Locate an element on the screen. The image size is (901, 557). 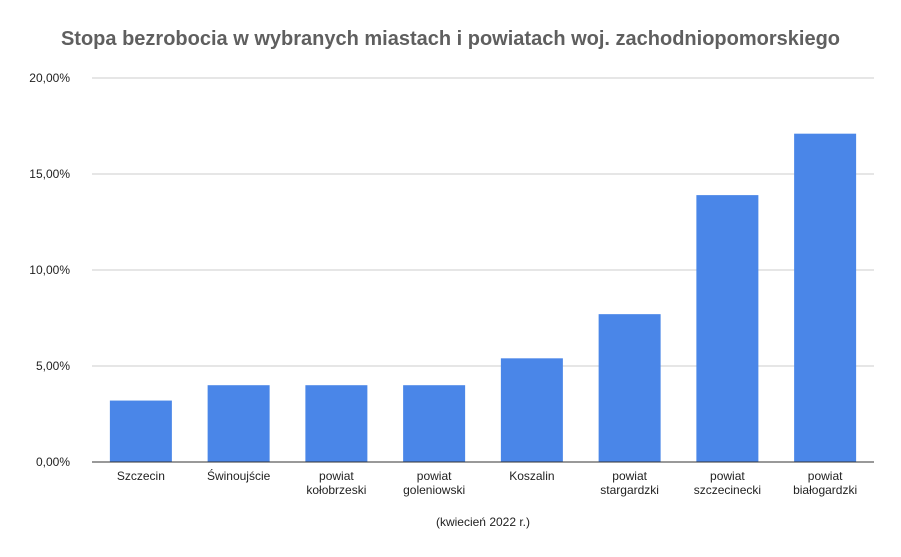
y-axis-ticks: 0,00% 5,00% 10,00% 15,00% 20,00% is located at coordinates (49, 270).